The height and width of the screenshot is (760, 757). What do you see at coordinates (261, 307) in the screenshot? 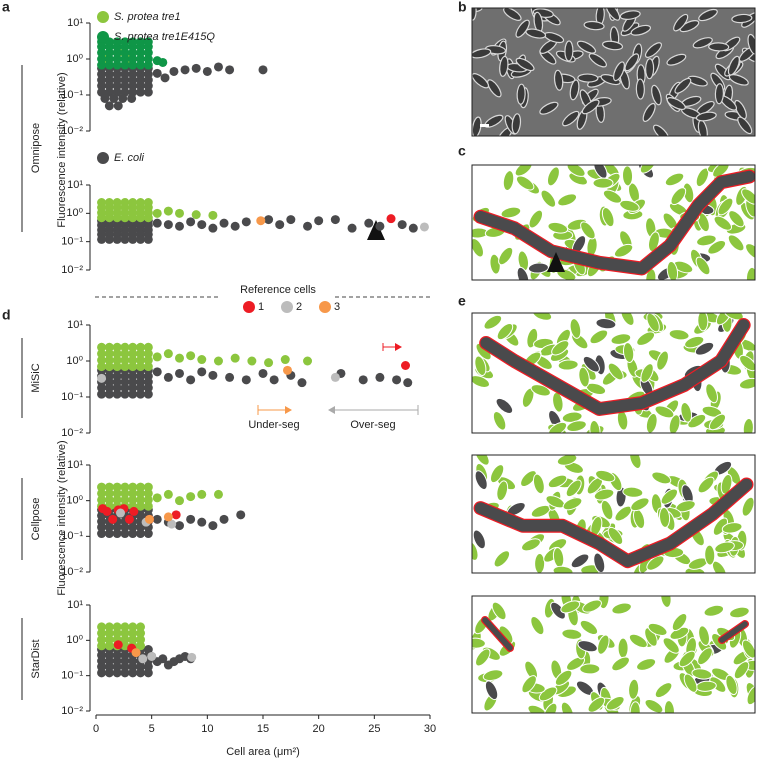
I see `legend-label: 1` at bounding box center [261, 307].